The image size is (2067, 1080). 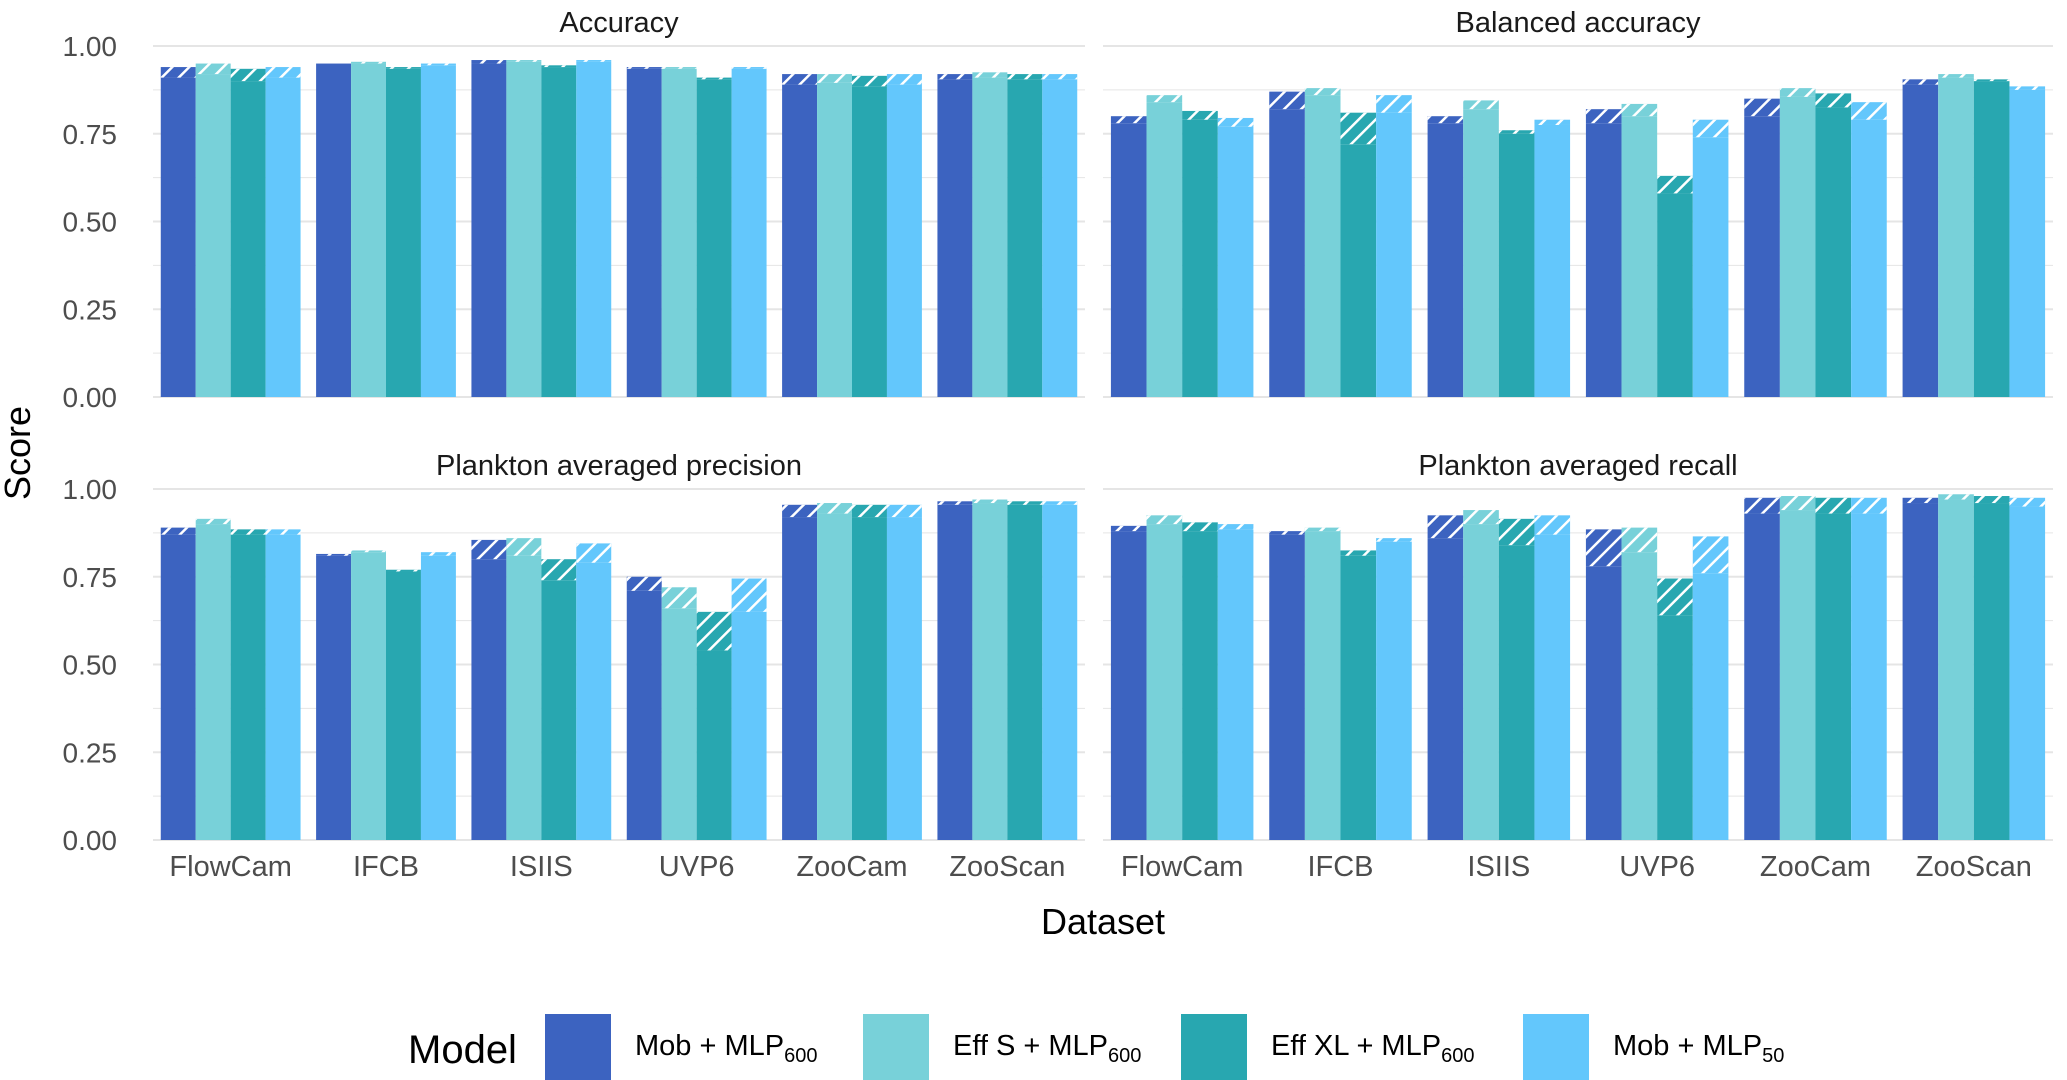 I want to click on x-tick-label: ZooCam, so click(x=1815, y=867).